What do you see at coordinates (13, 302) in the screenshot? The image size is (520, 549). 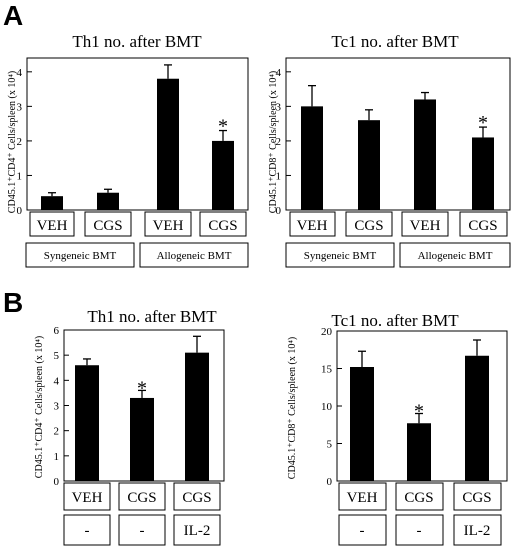 I see `panel-letter-b: B` at bounding box center [13, 302].